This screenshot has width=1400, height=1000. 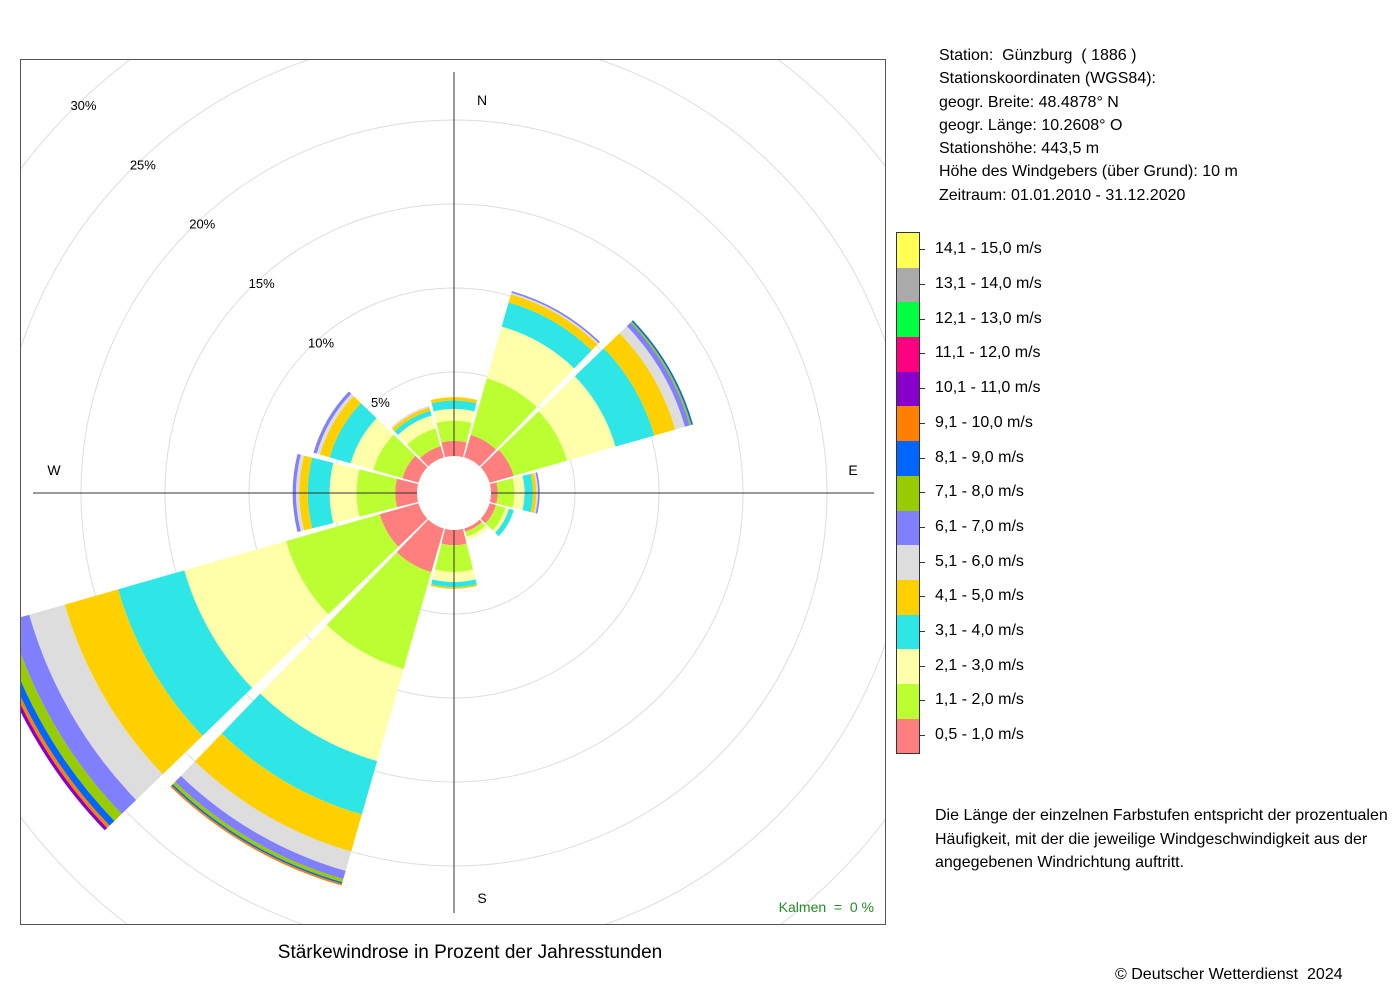 What do you see at coordinates (988, 249) in the screenshot?
I see `legend-label: 14,1 - 15,0 m/s` at bounding box center [988, 249].